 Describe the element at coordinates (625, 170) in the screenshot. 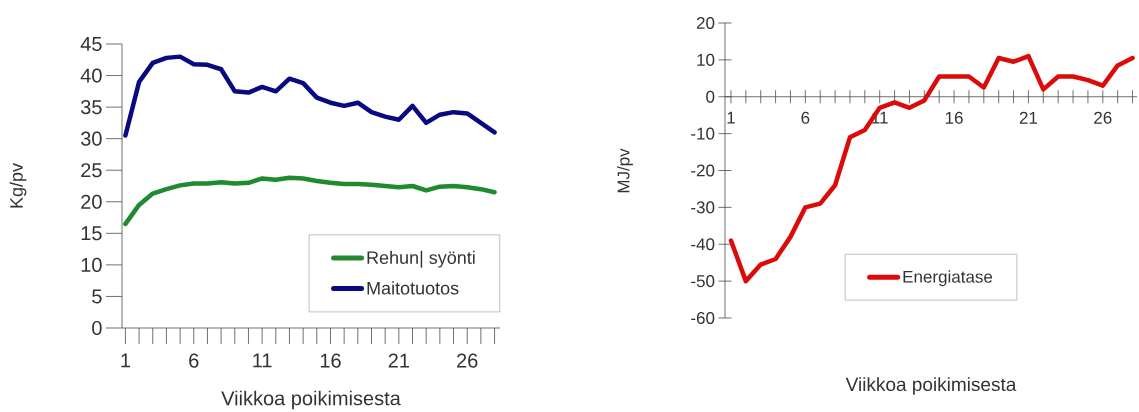

I see `y-axis-title: MJ/pv` at that location.